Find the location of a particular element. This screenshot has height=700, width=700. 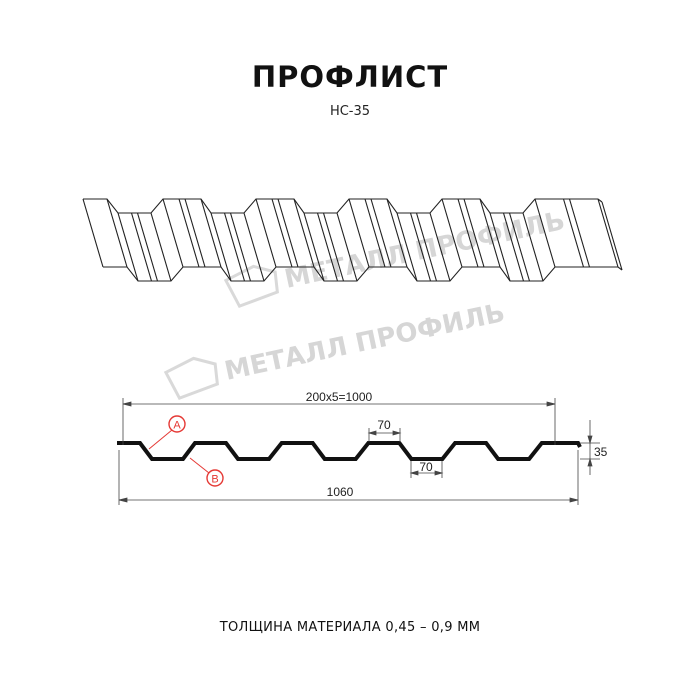

dim-step-label: 200x5=1000 is located at coordinates (339, 397).